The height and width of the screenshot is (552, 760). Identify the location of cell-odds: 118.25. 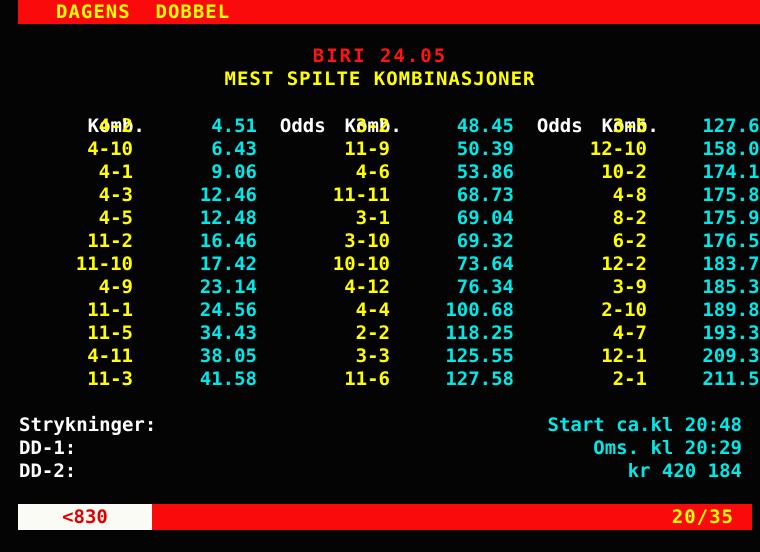
(479, 333).